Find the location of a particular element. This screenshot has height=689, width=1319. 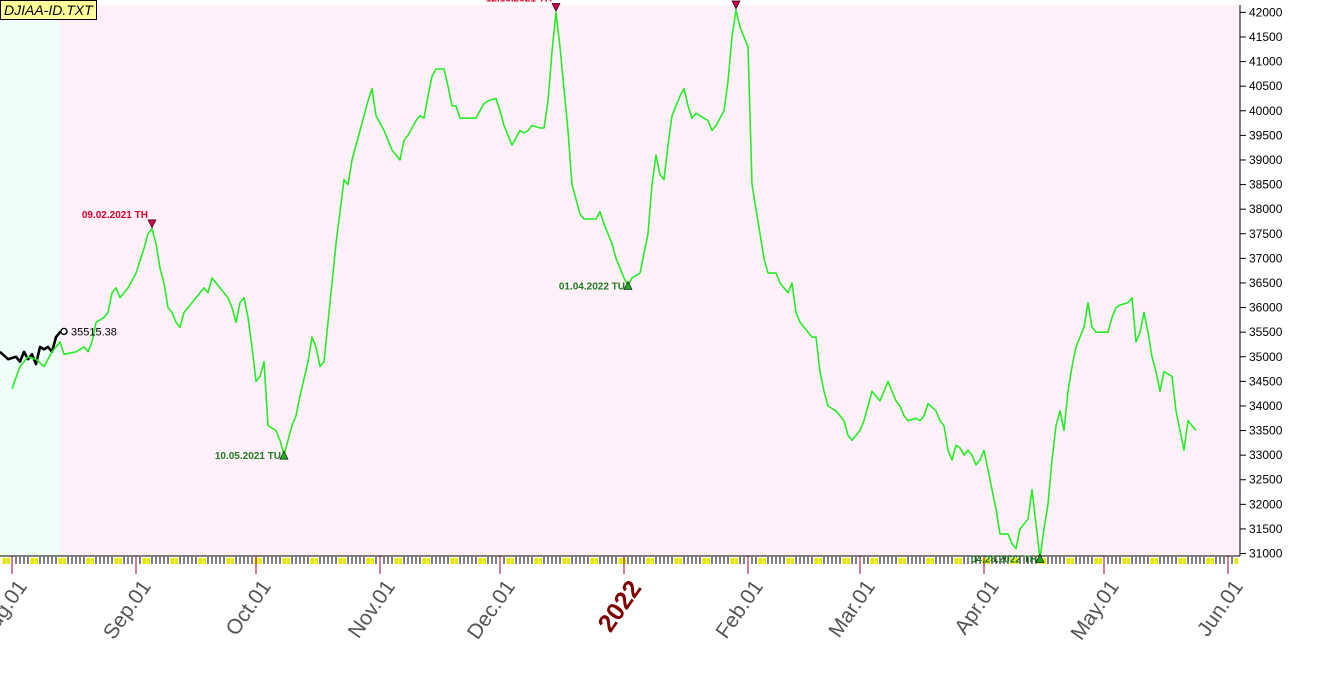

y-tick-label: 35500 is located at coordinates (1266, 332).